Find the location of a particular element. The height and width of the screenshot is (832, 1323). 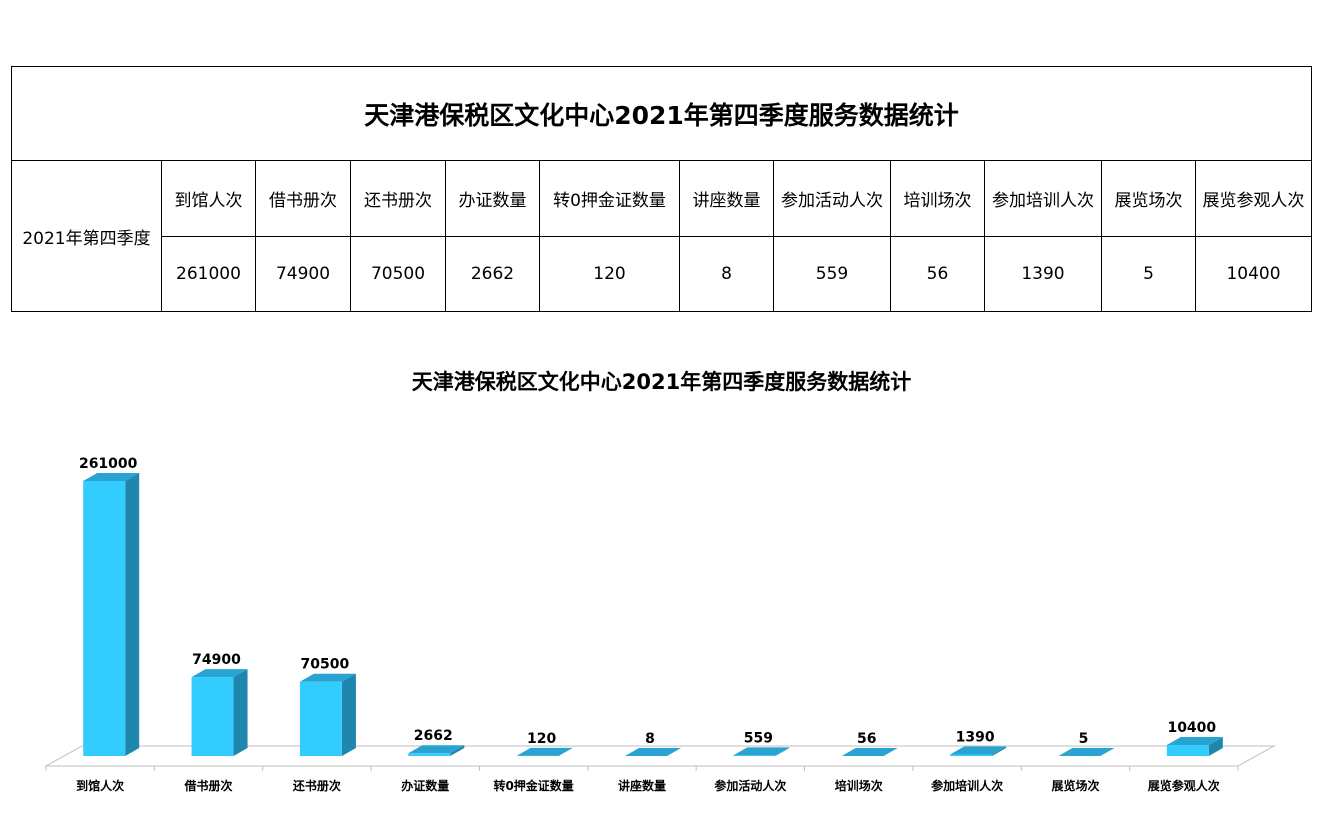

value-cell: 2662 is located at coordinates (492, 274).